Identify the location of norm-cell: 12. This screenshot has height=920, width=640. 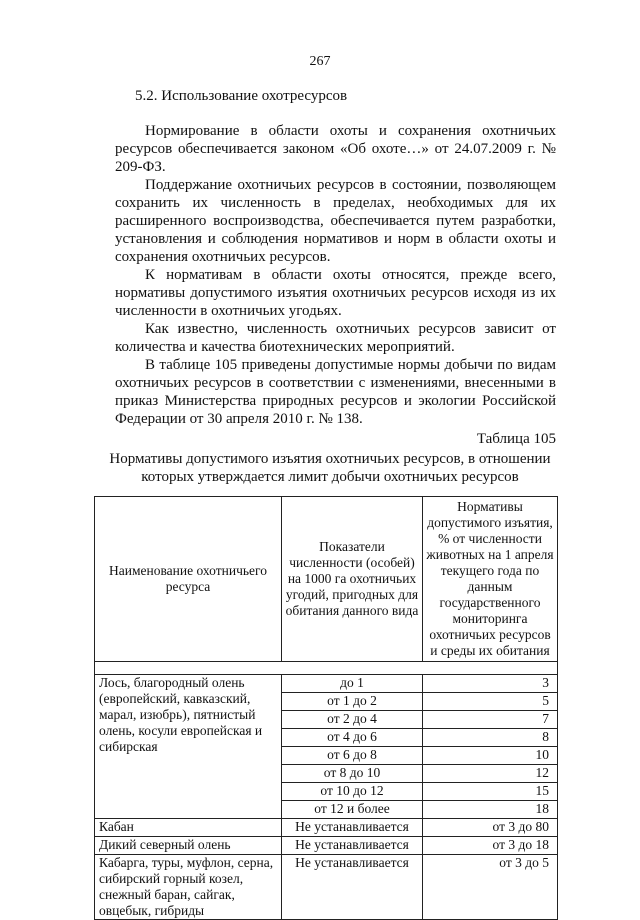
(490, 773).